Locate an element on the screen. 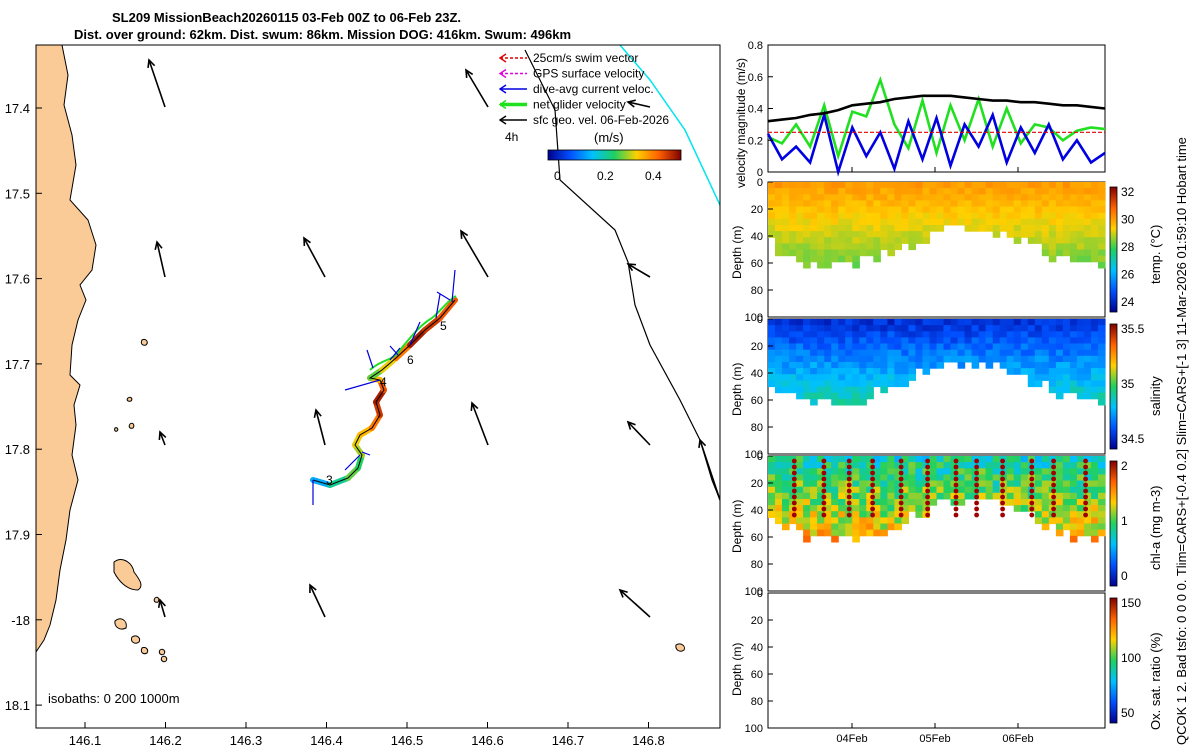 Image resolution: width=1200 pixels, height=750 pixels. lon-tick-label: 146.7 is located at coordinates (568, 740).